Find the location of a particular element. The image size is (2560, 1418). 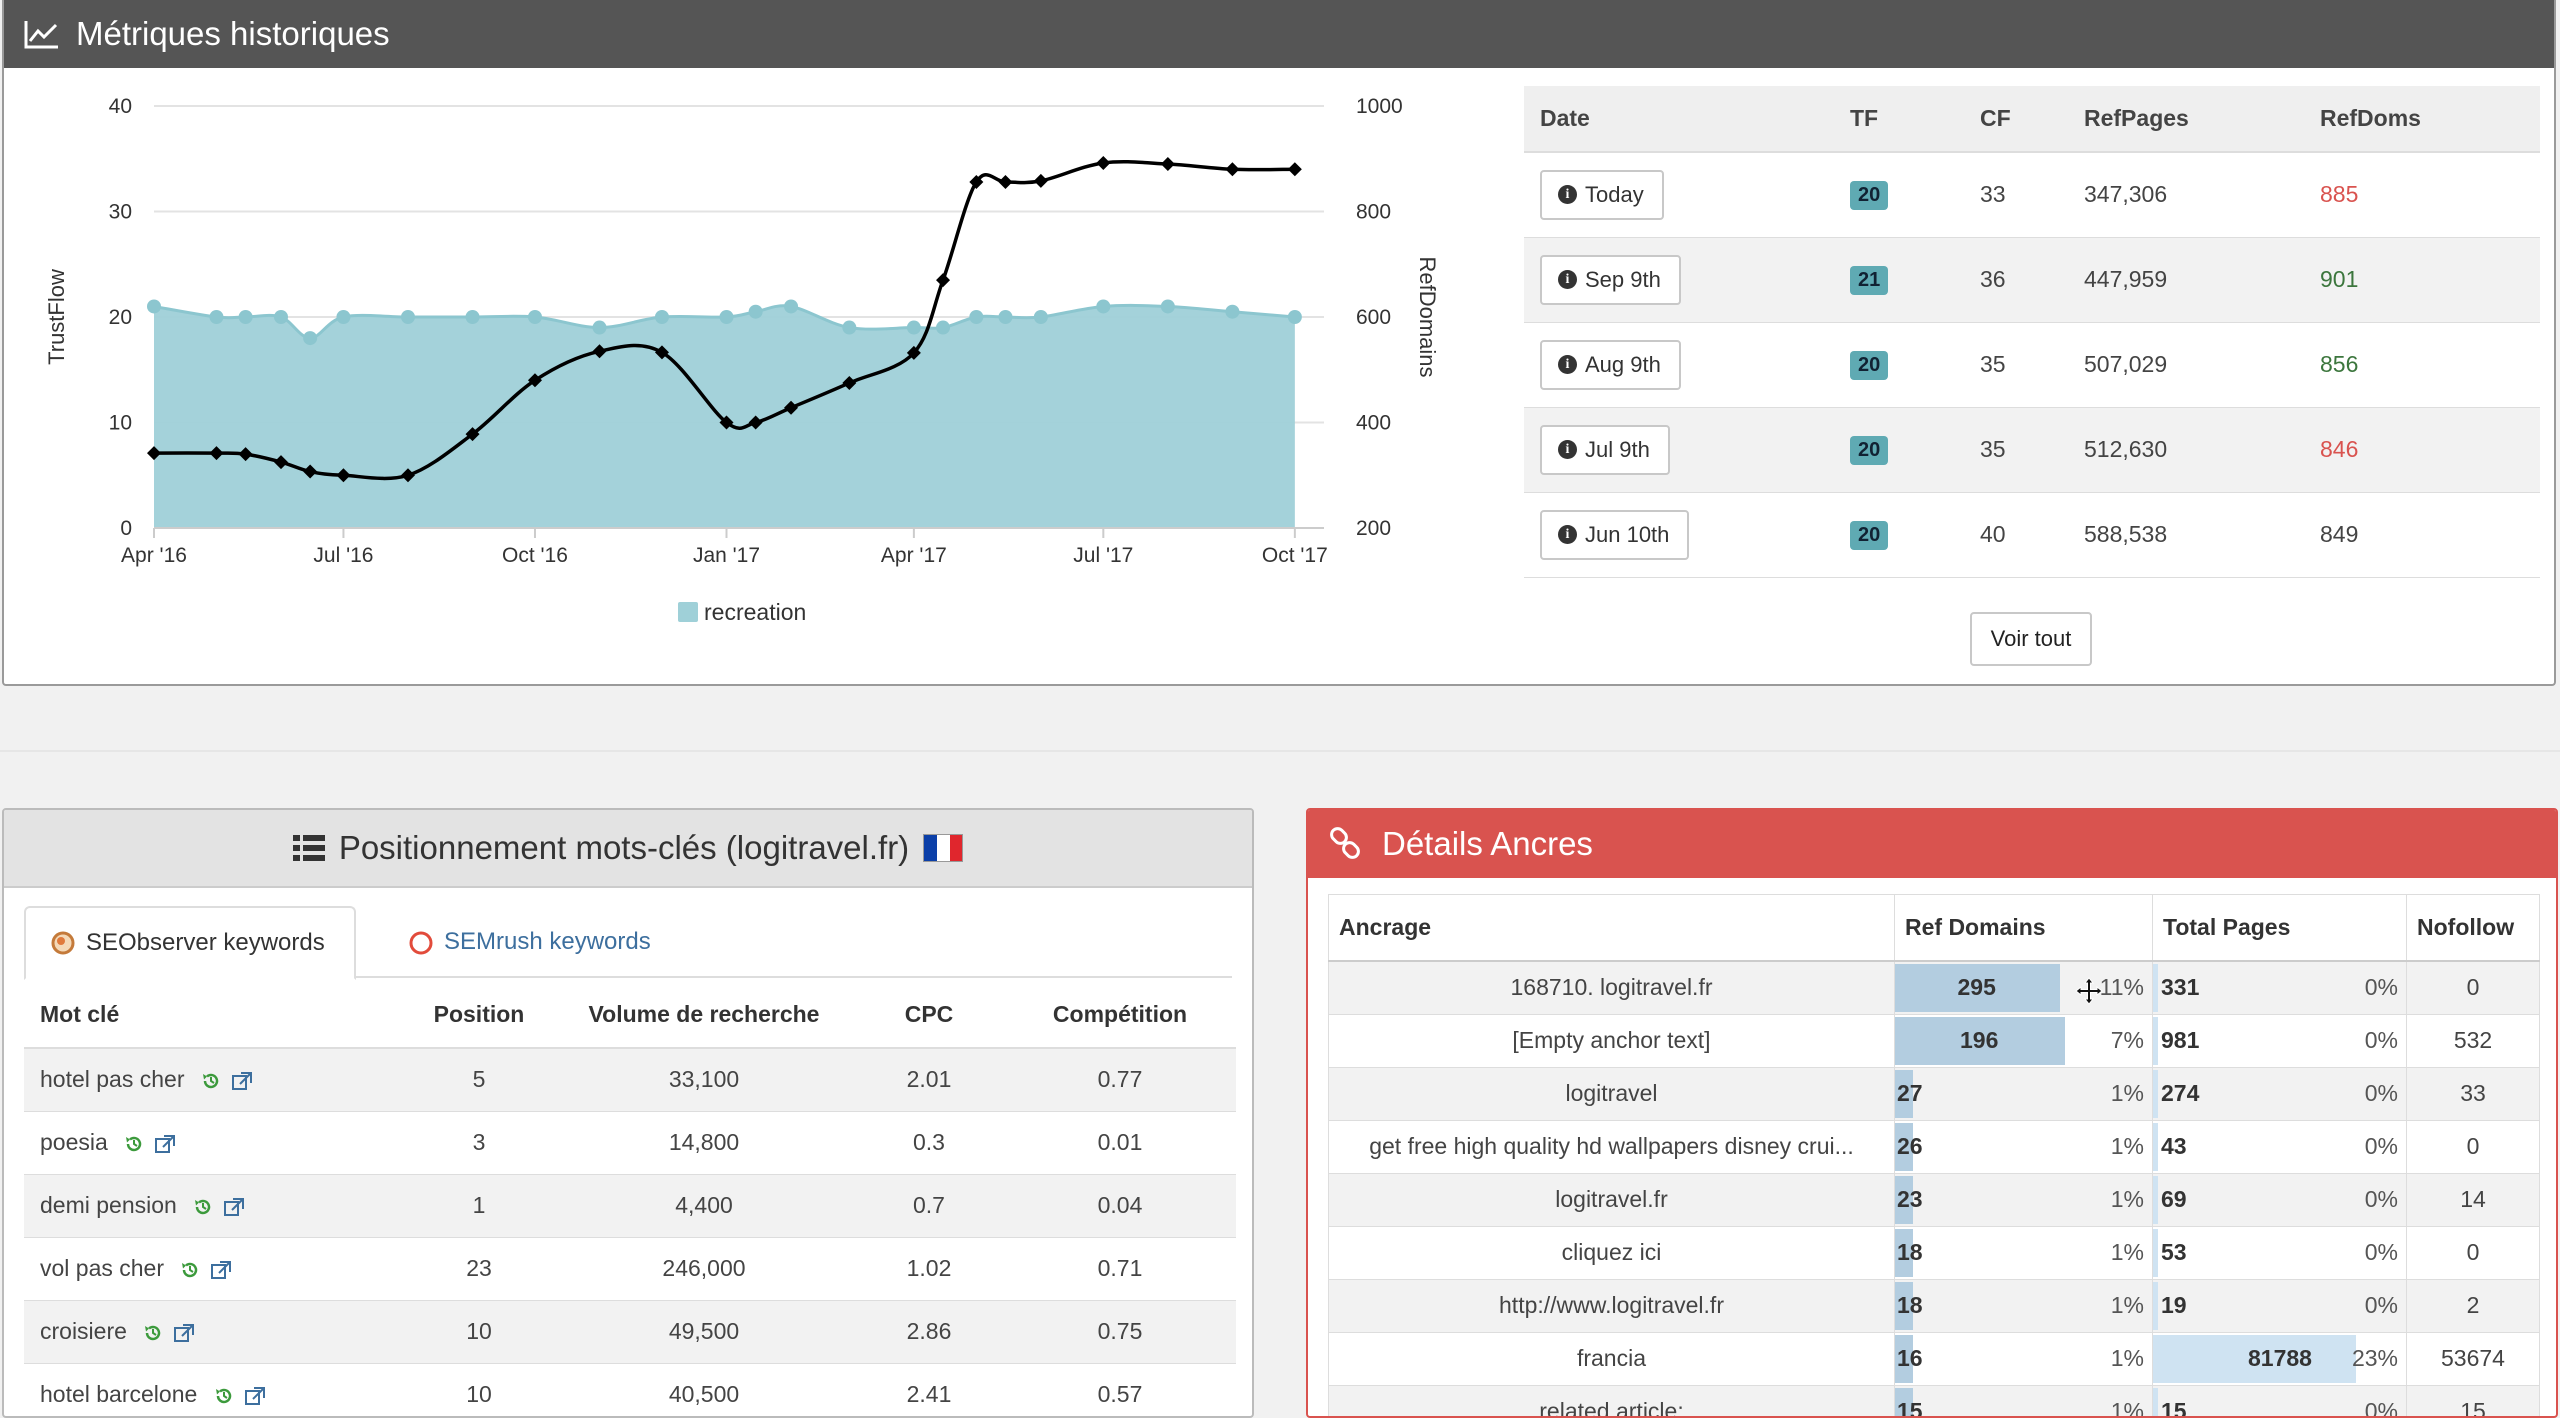

line-chart-icon is located at coordinates (42, 34).